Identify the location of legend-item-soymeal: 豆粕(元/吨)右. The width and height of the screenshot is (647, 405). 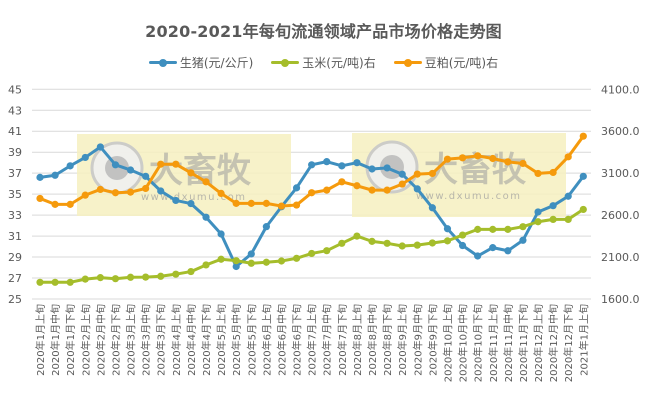
(445, 62).